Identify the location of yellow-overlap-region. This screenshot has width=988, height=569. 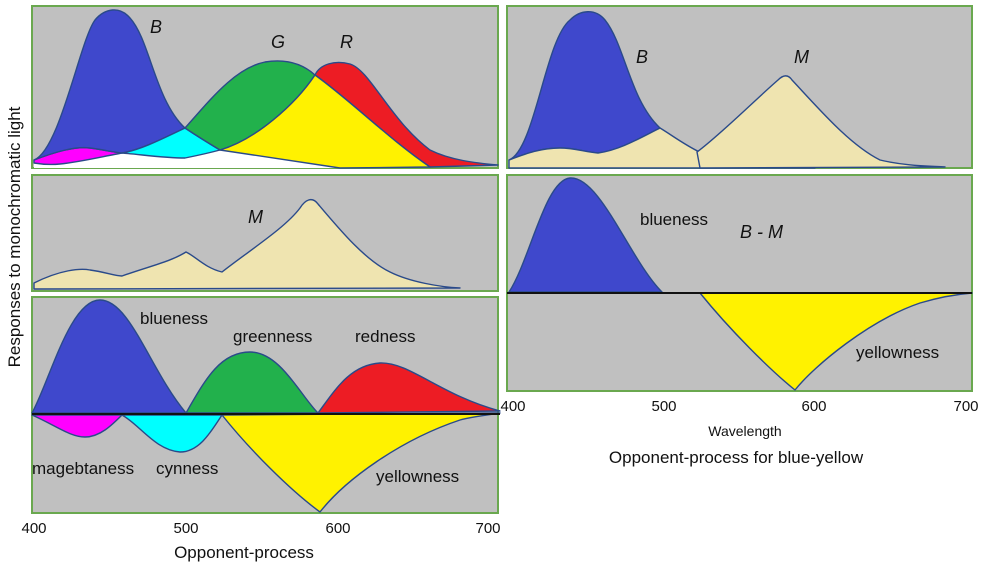
(325, 121).